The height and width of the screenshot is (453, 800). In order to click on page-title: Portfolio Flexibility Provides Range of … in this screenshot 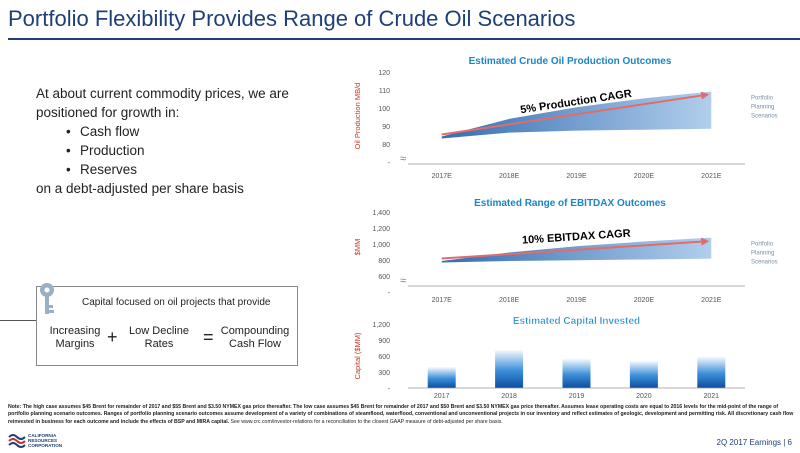, I will do `click(292, 18)`.